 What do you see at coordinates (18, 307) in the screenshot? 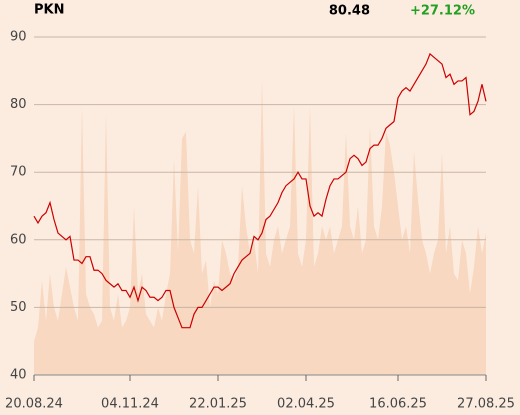
I see `y-tick-label: 50` at bounding box center [18, 307].